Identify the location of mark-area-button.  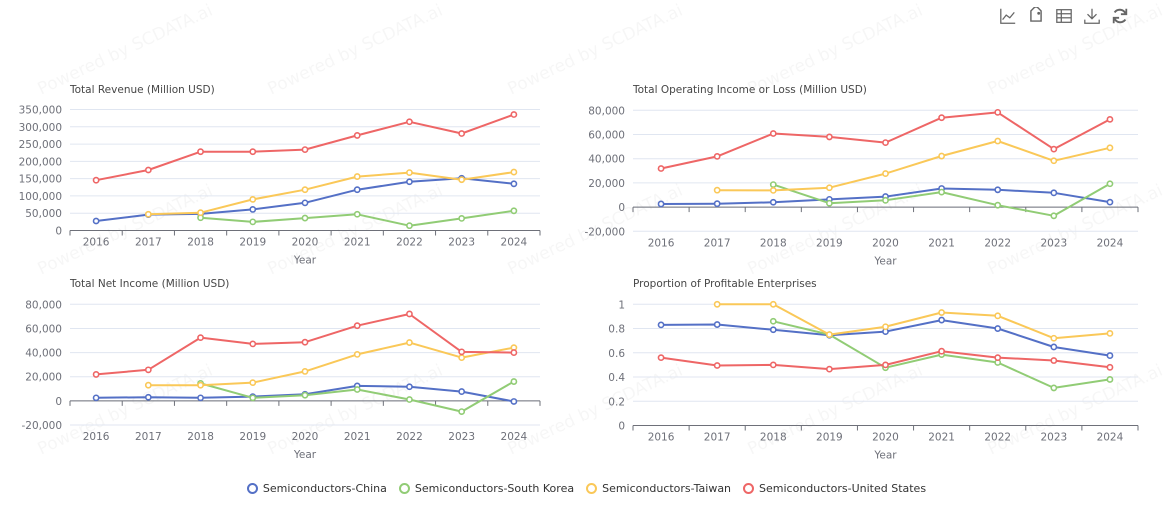
(1035, 15).